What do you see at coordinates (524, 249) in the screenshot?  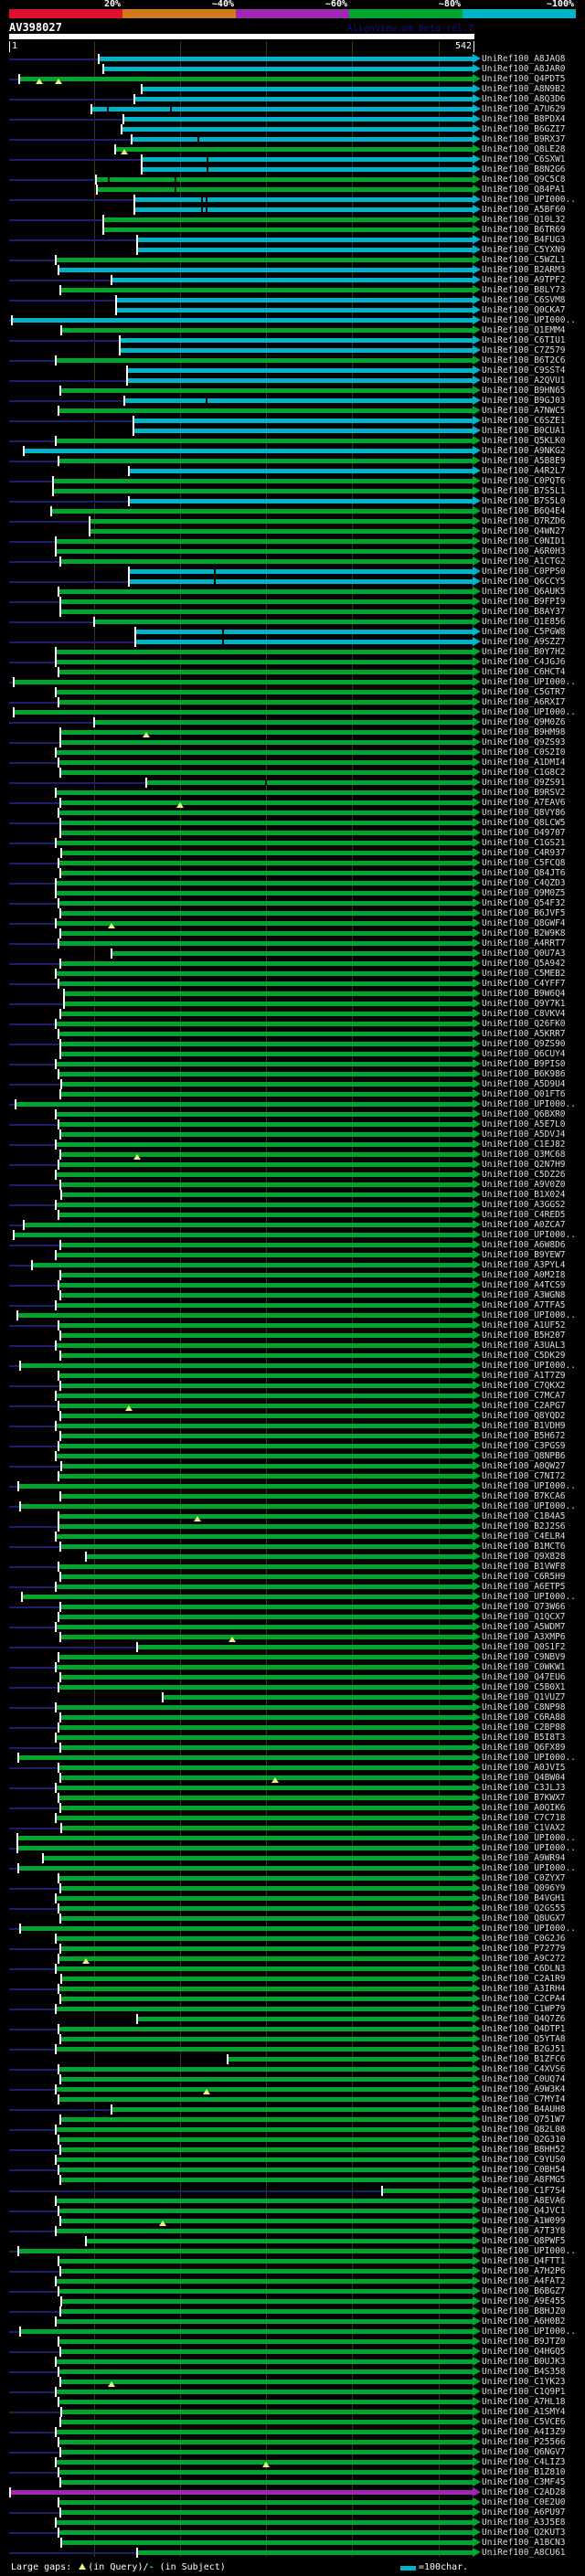 I see `hit-label: UniRef100_C5YXN9` at bounding box center [524, 249].